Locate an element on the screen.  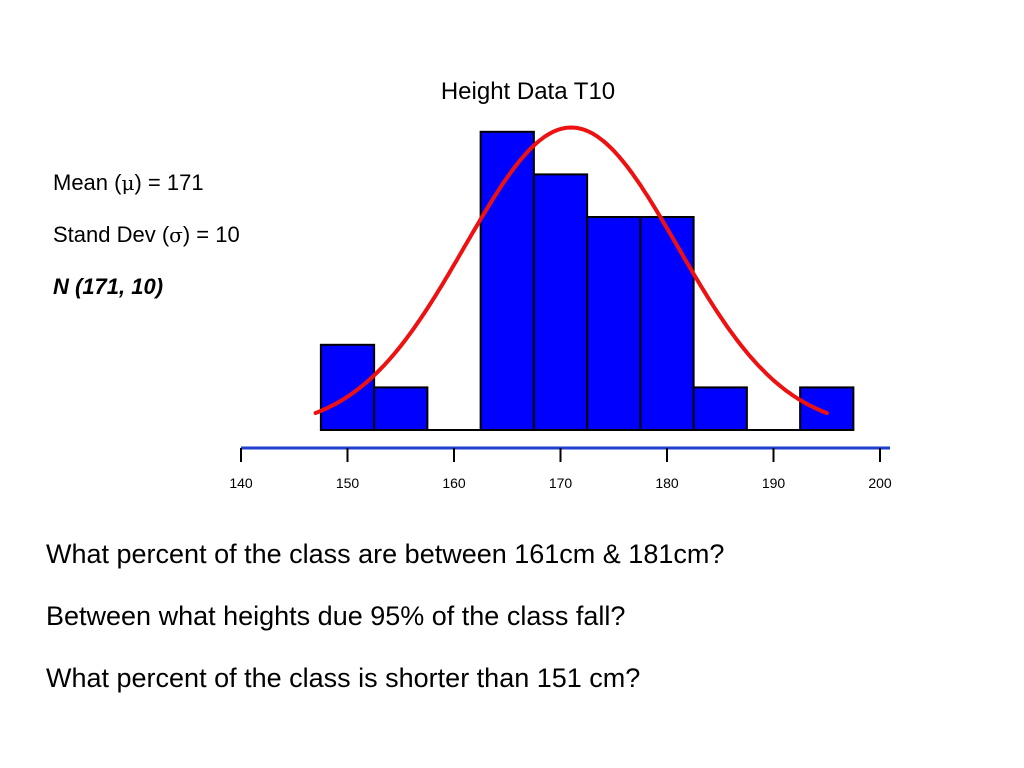
sd-label: Stand Dev ( is located at coordinates (111, 234).